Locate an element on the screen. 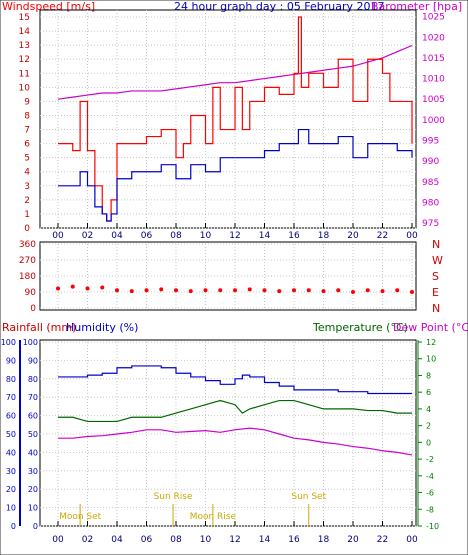  temperature-tick-label: -8 is located at coordinates (430, 509).